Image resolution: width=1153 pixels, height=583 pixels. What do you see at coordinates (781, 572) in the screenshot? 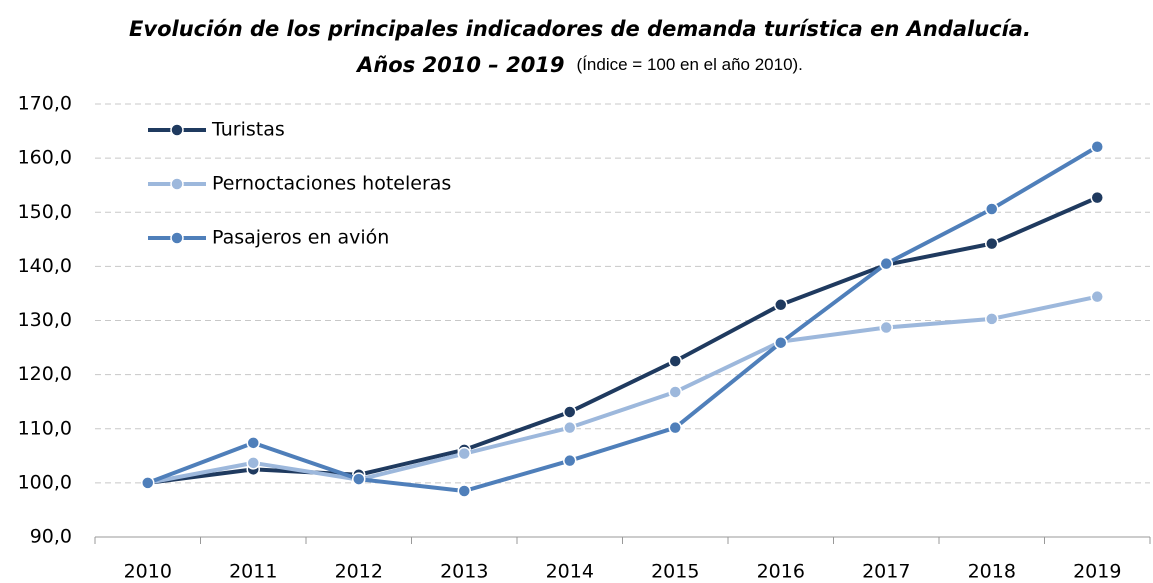
I see `x-tick-label: 2016` at bounding box center [781, 572].